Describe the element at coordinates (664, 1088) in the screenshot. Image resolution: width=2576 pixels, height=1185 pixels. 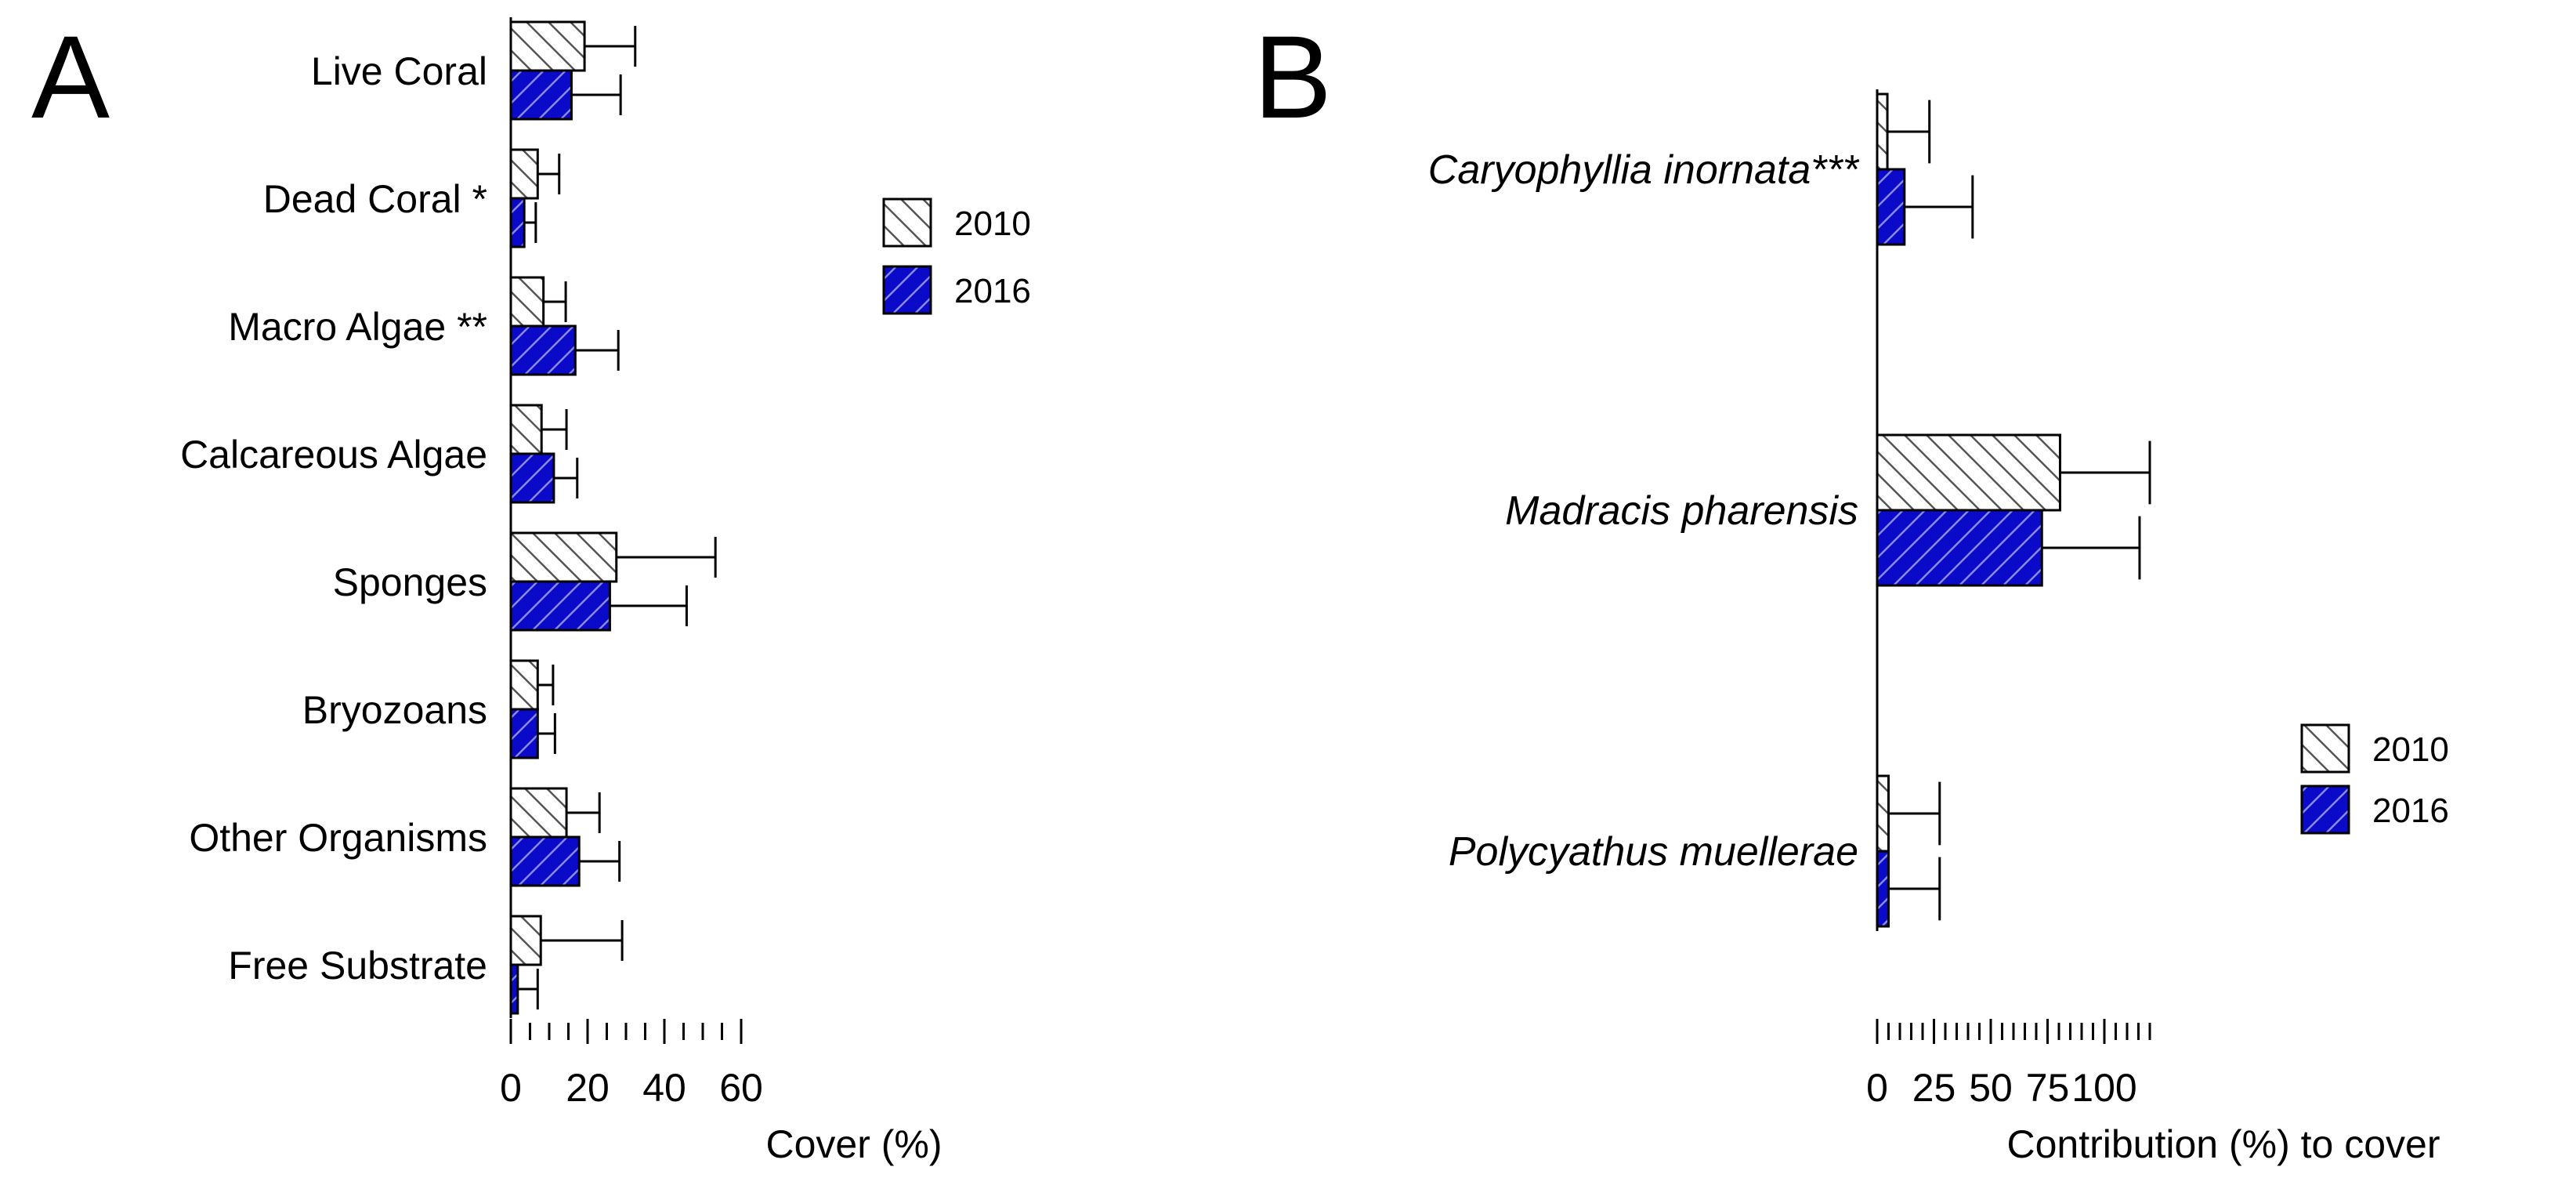
I see `panel-a-tick-label: 40` at that location.